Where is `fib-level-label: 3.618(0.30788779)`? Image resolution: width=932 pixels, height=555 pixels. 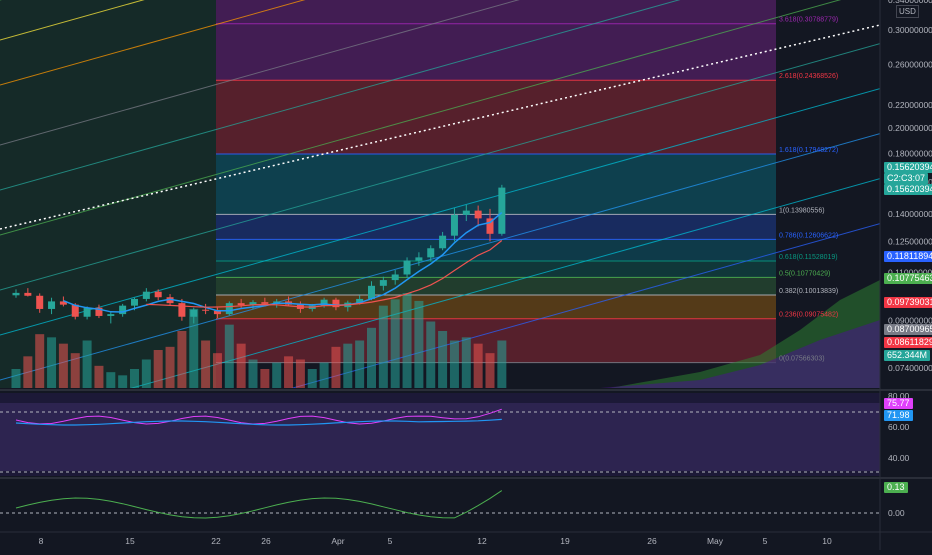 fib-level-label: 3.618(0.30788779) is located at coordinates (808, 20).